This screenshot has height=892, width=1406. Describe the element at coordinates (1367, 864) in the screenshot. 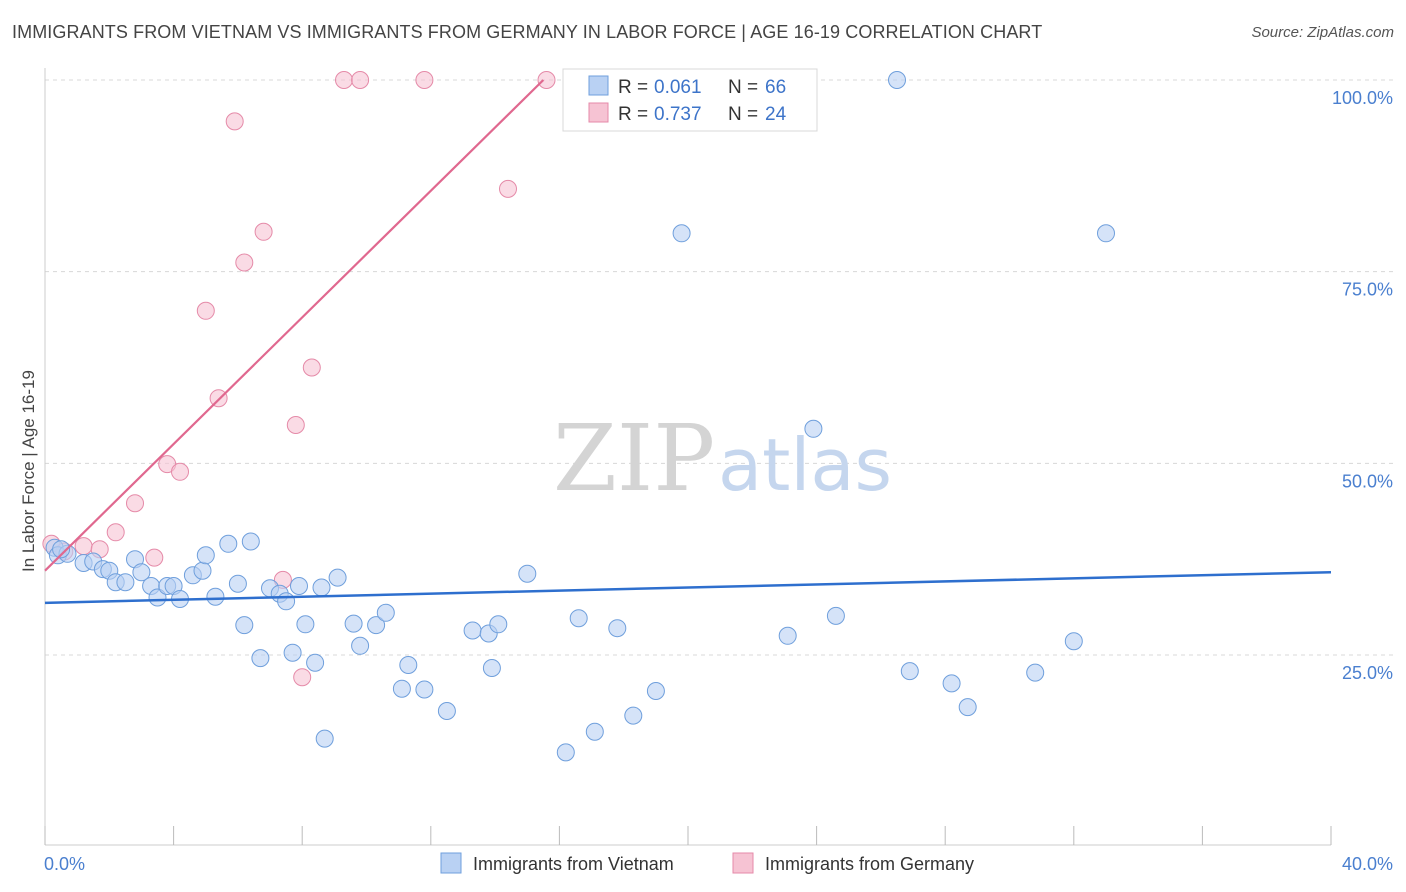

I see `x-tick-label-max: 40.0%` at that location.